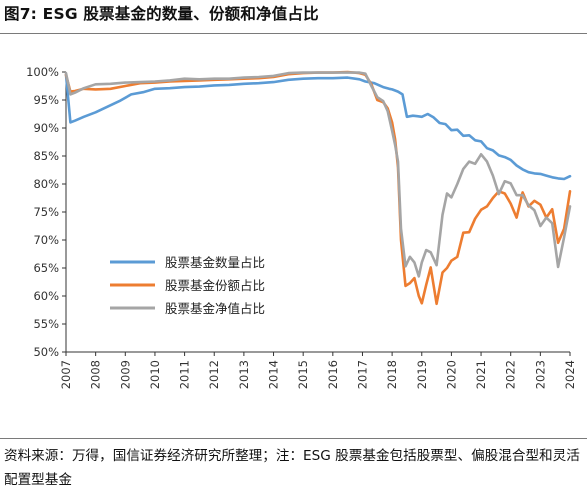 The height and width of the screenshot is (495, 587). I want to click on x-tick-label: 2016, so click(333, 374).